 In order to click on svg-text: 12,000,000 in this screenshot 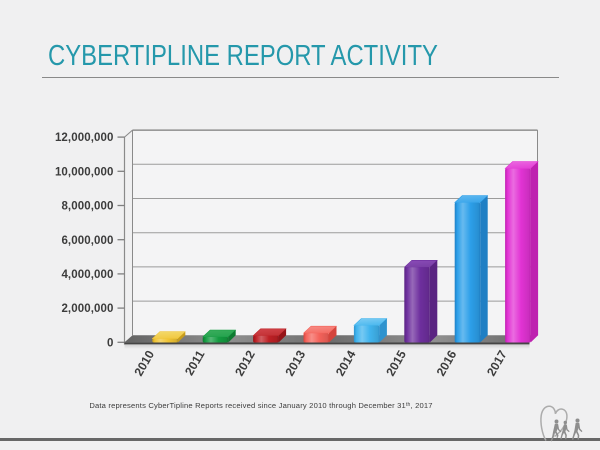, I will do `click(84, 138)`.